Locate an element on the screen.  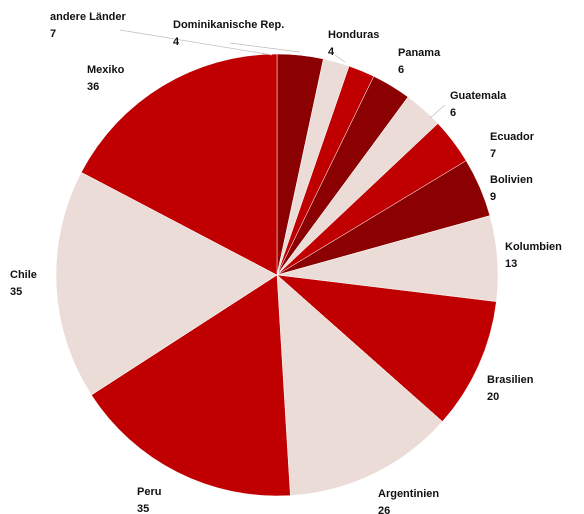
slice-label: Dominikanische Rep. is located at coordinates (228, 25).